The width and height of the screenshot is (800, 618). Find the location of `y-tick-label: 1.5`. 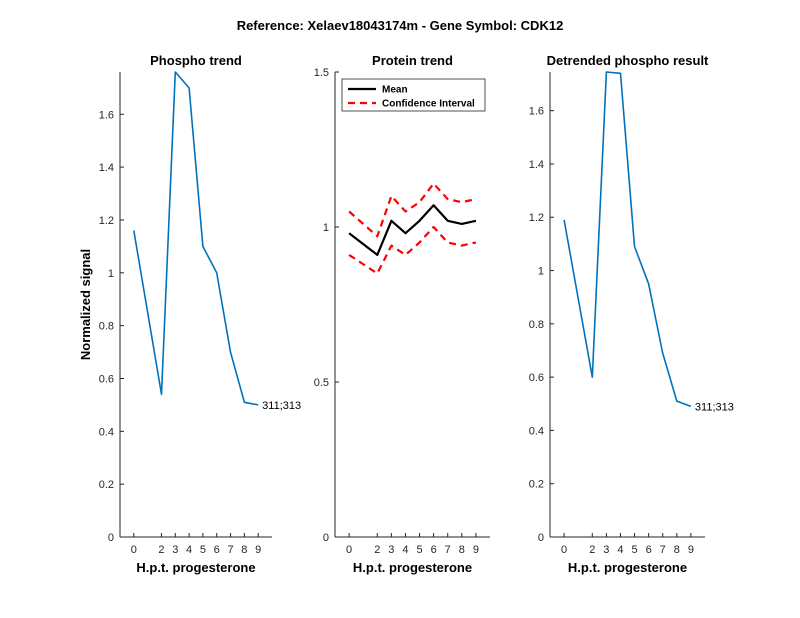

y-tick-label: 1.5 is located at coordinates (321, 73).